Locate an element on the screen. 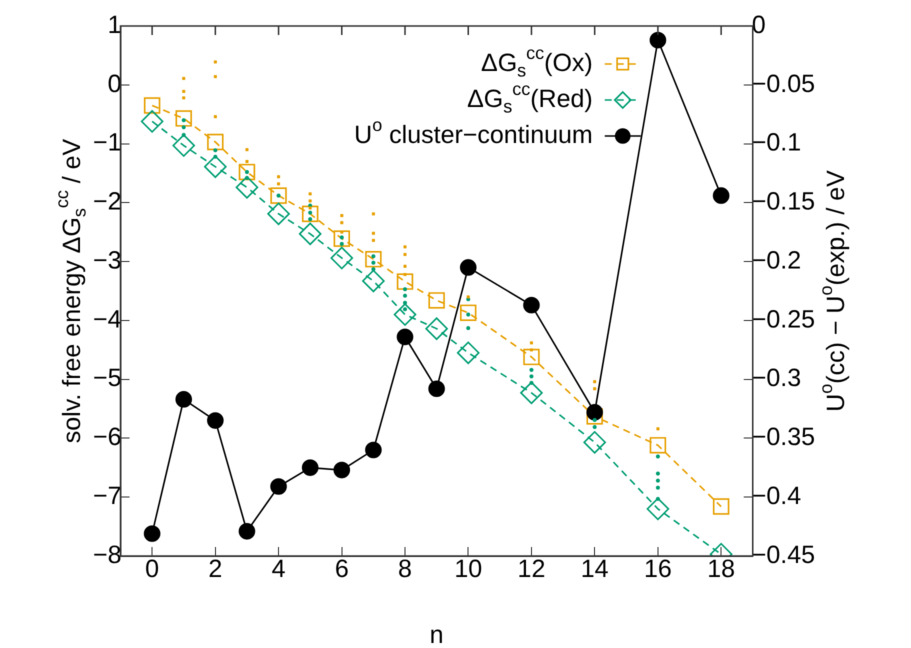 The height and width of the screenshot is (648, 911). y2-tick-label: −0.25 is located at coordinates (784, 319).